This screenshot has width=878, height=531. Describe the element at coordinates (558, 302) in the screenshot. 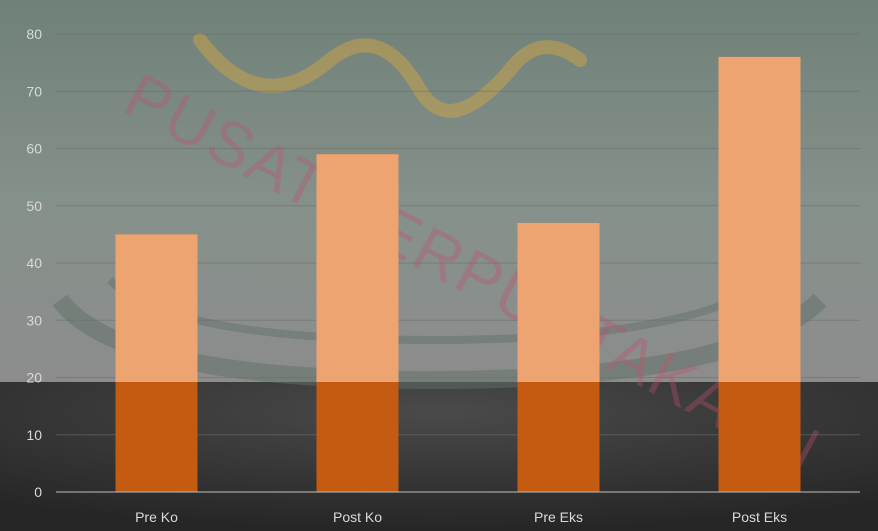

I see `bar-highlight-pre-eks` at that location.